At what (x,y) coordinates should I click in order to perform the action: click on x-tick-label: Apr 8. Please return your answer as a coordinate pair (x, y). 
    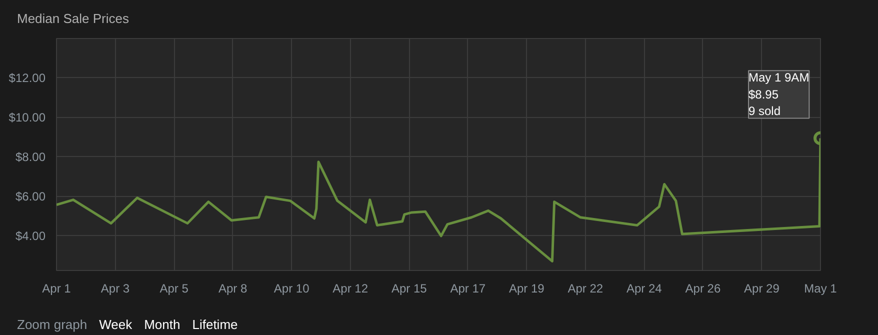
    Looking at the image, I should click on (233, 289).